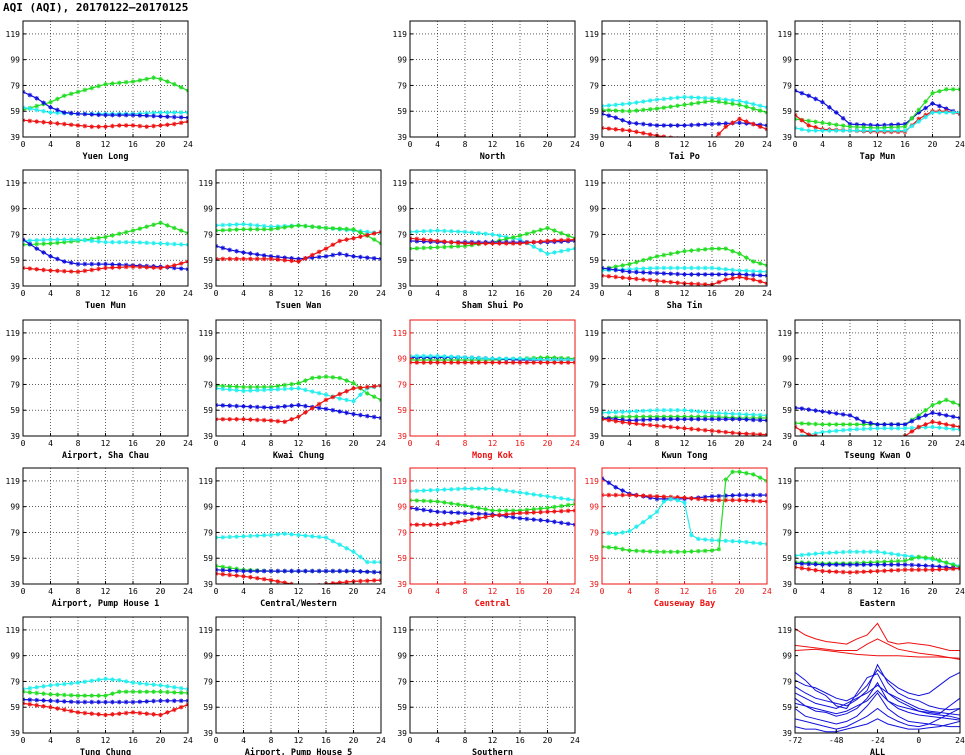  I want to click on station-label: Causeway Bay, so click(684, 604).